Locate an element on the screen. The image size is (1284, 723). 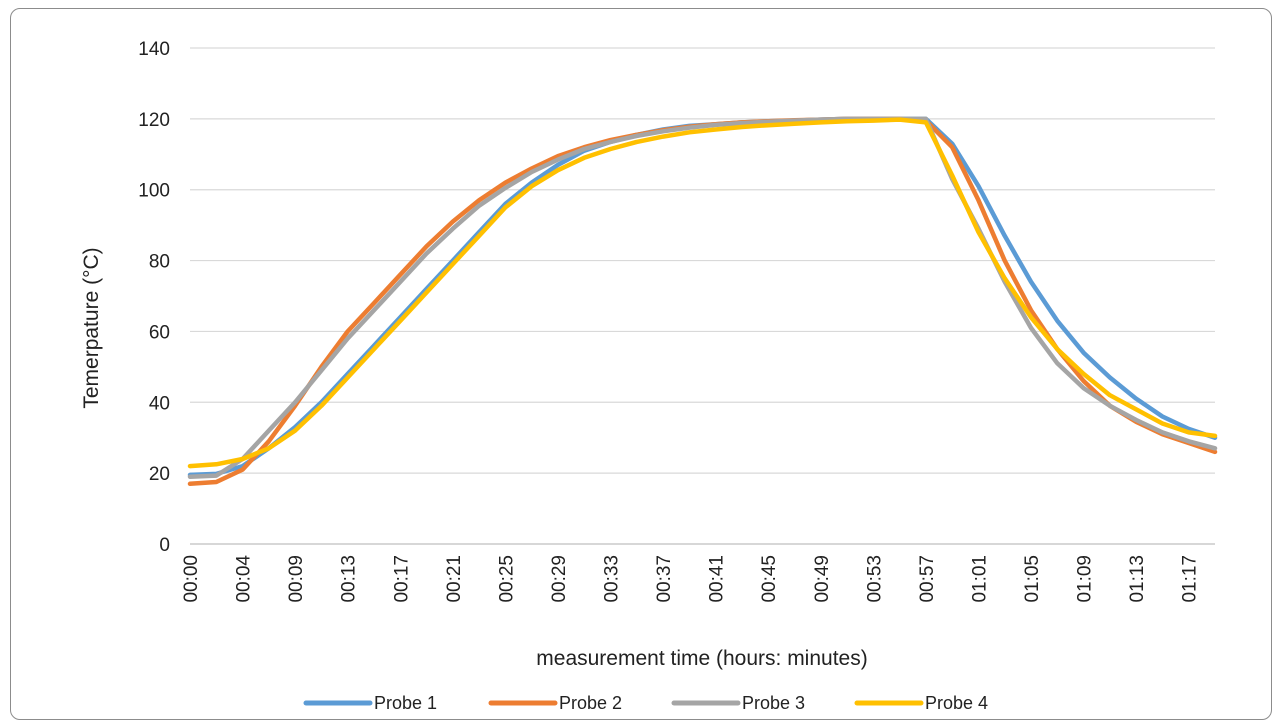
y-tick-label: 100 is located at coordinates (154, 191).